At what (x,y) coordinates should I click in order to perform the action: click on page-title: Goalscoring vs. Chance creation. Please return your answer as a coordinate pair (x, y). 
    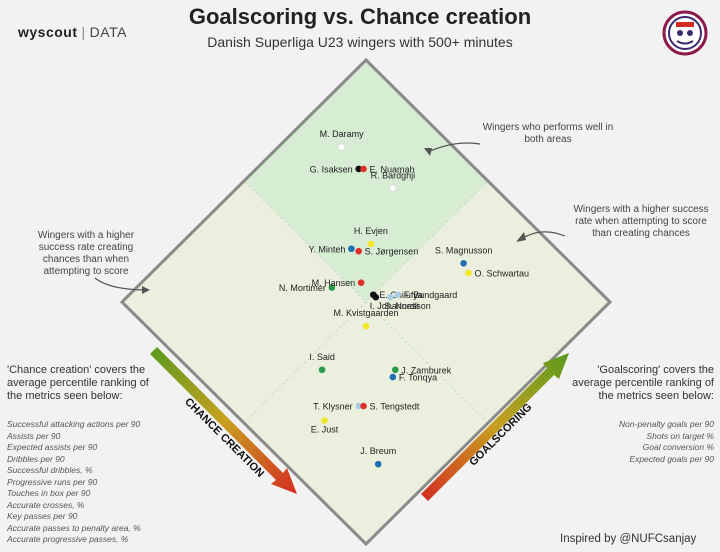
    Looking at the image, I should click on (360, 16).